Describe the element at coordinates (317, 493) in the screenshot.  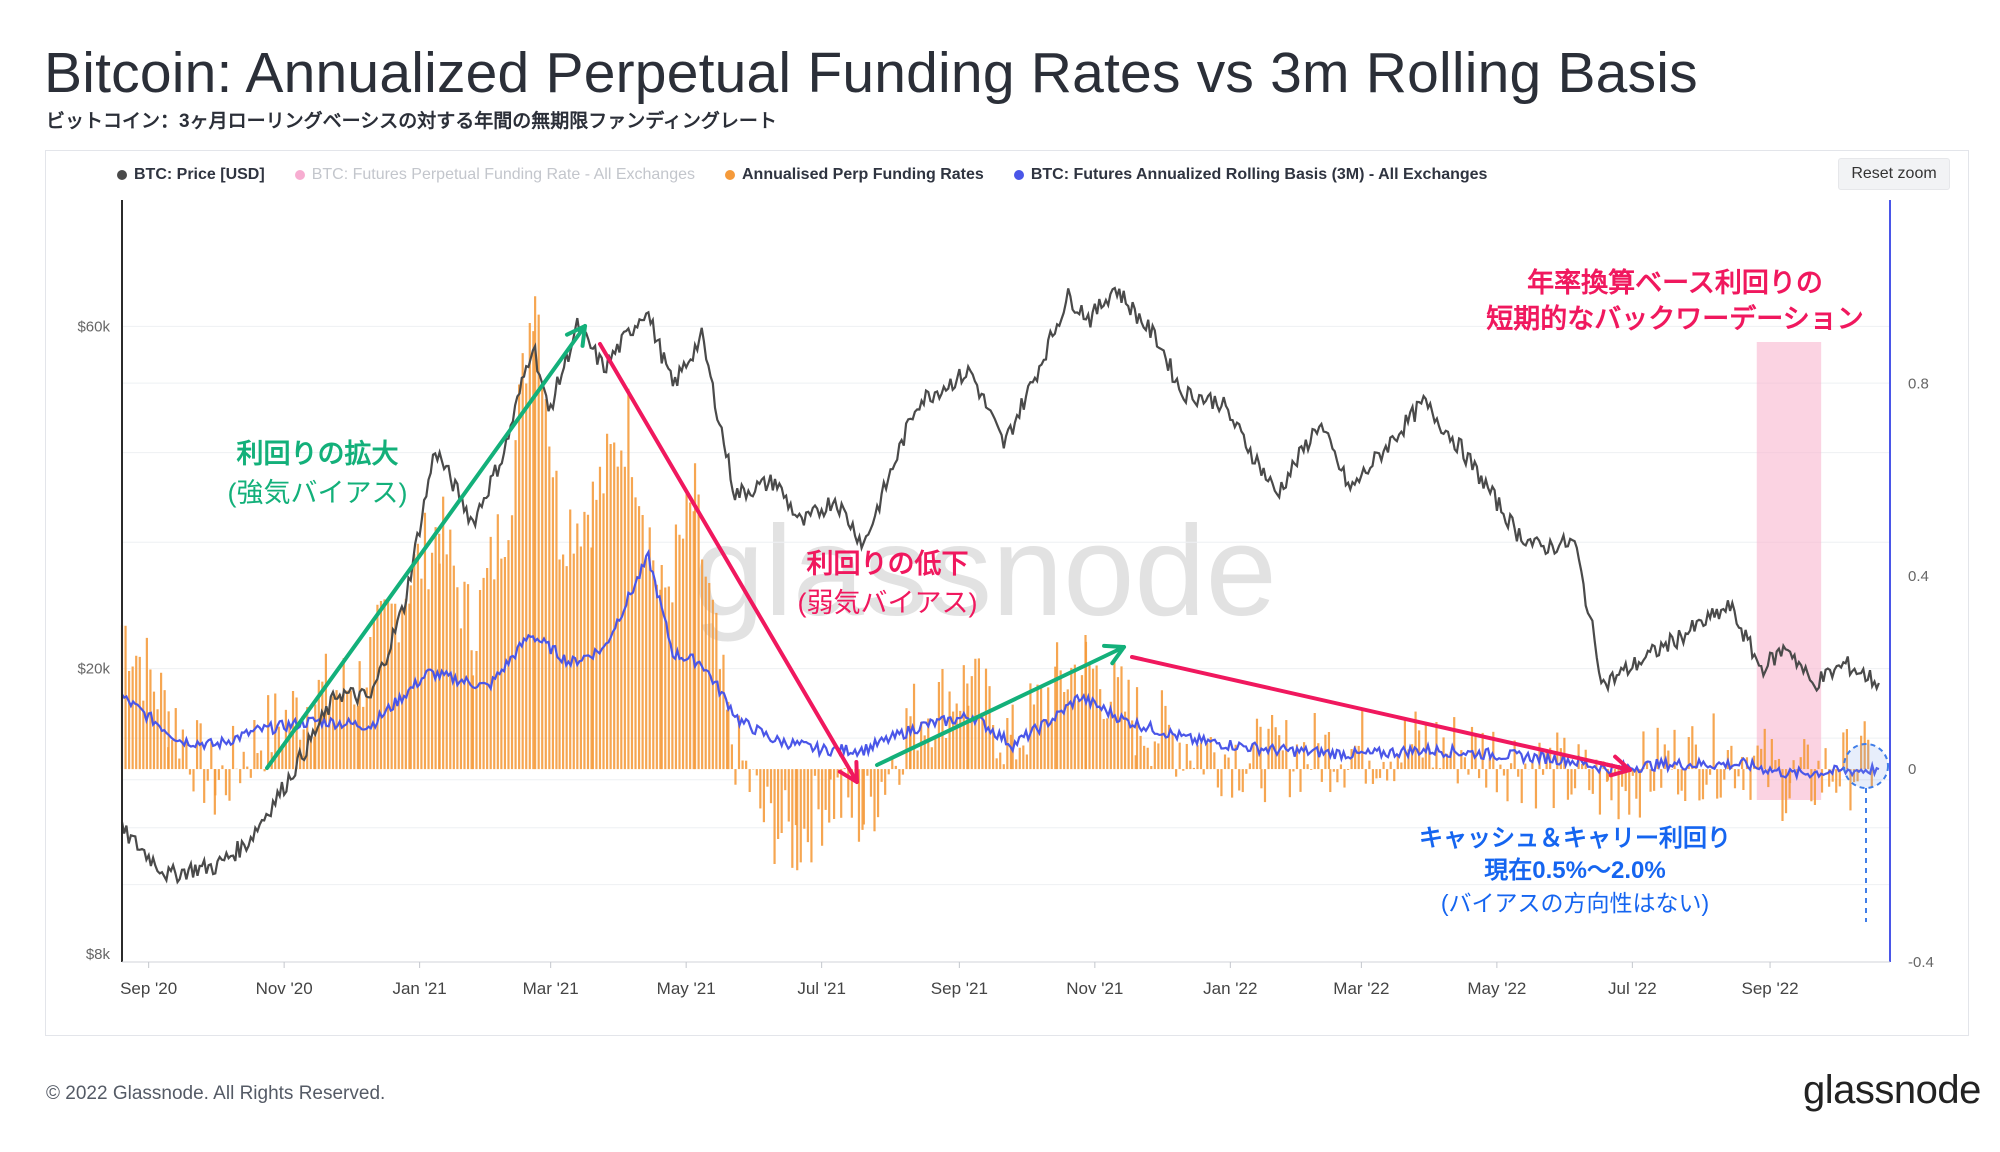
I see `annotation-subtitle: (強気バイアス)` at that location.